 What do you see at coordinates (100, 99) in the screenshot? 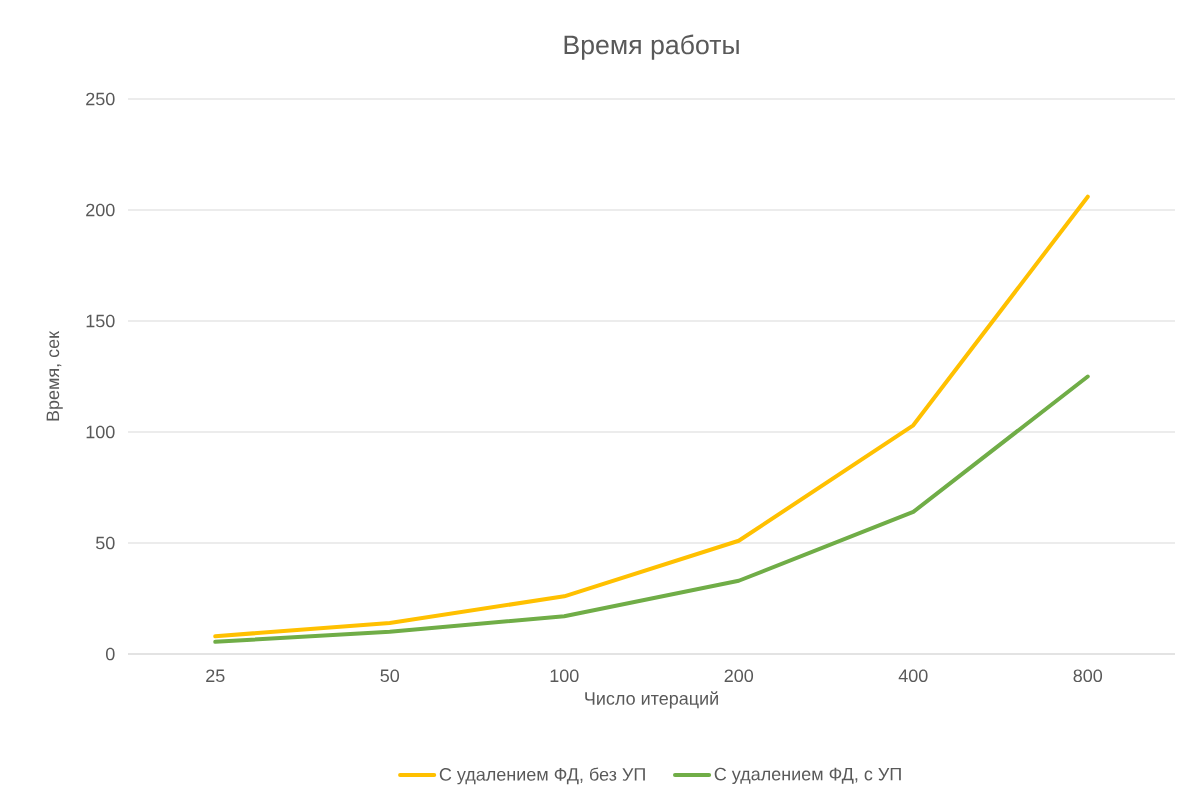
I see `y-tick-label: 250` at bounding box center [100, 99].